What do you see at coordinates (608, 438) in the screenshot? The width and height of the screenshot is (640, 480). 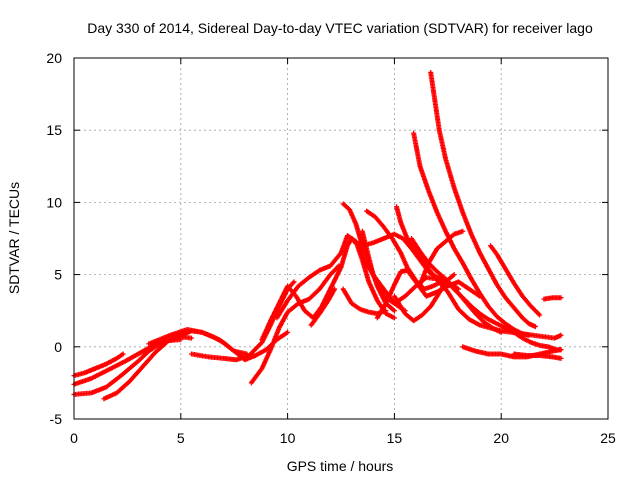 I see `x-tick-label: 25` at bounding box center [608, 438].